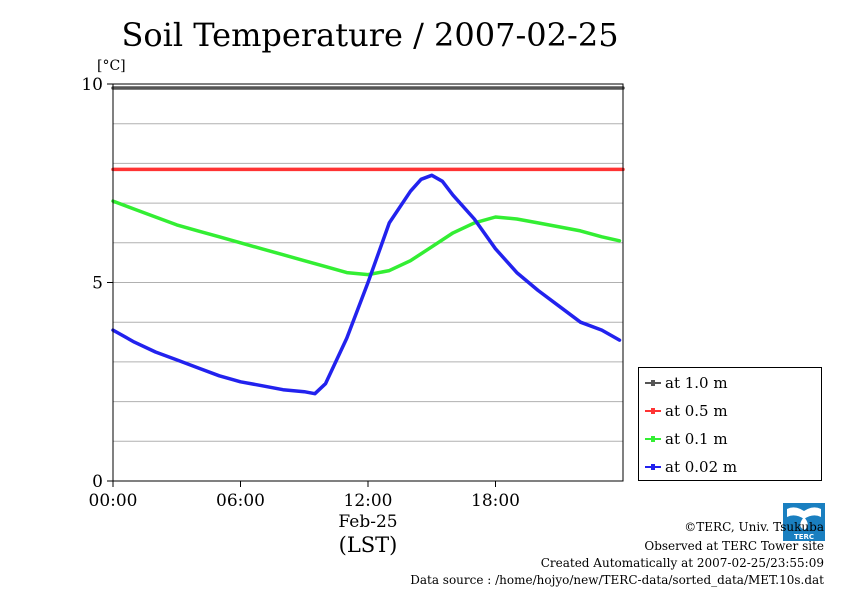 This screenshot has width=842, height=595. I want to click on y-tick-label: 10, so click(92, 85).